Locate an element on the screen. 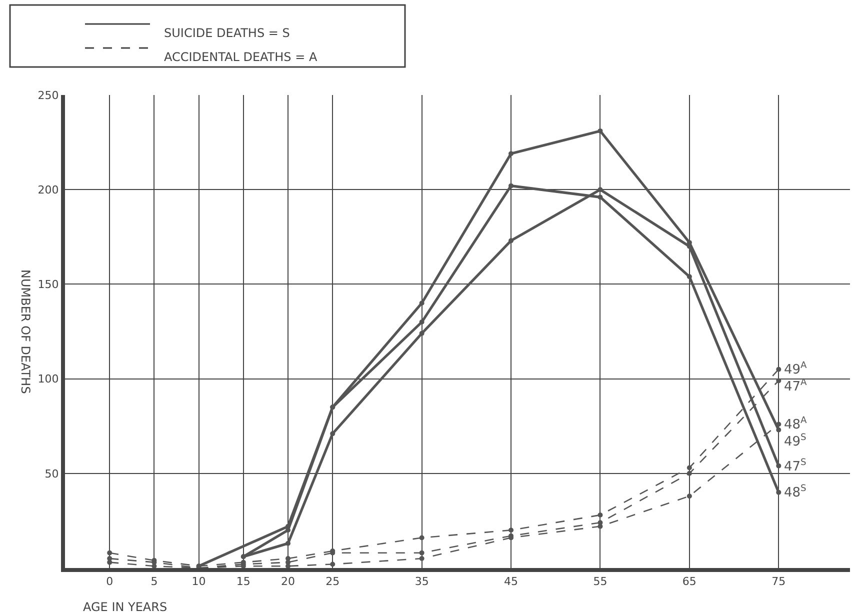 This screenshot has height=614, width=855. y-tick-label: 250 is located at coordinates (48, 95).